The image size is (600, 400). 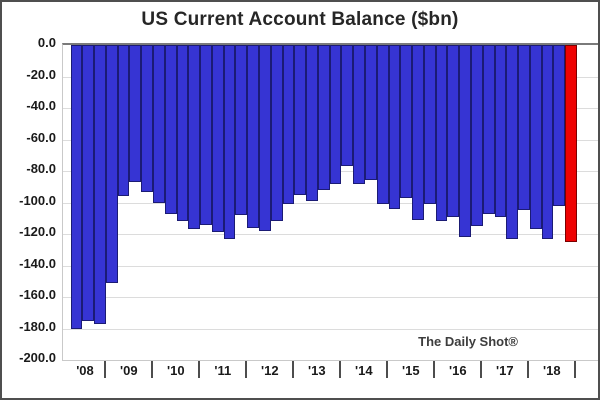 I want to click on bar-2014-Q1, so click(x=359, y=114).